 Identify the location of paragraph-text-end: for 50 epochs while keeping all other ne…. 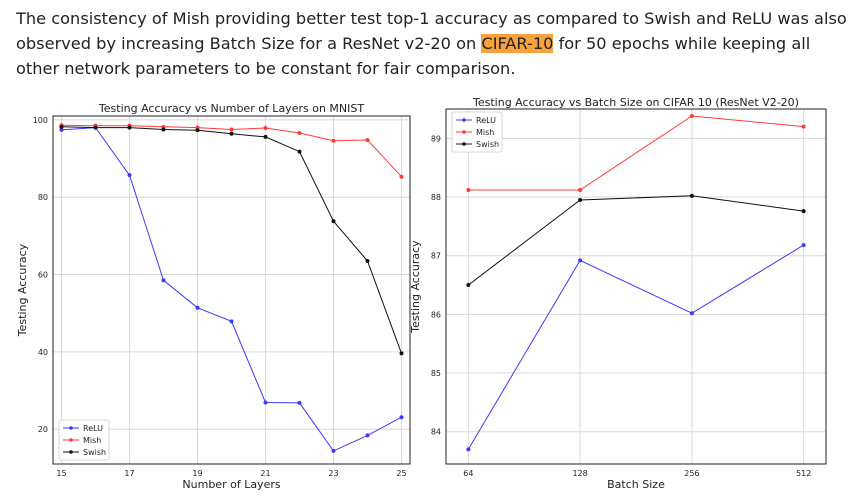
(413, 56).